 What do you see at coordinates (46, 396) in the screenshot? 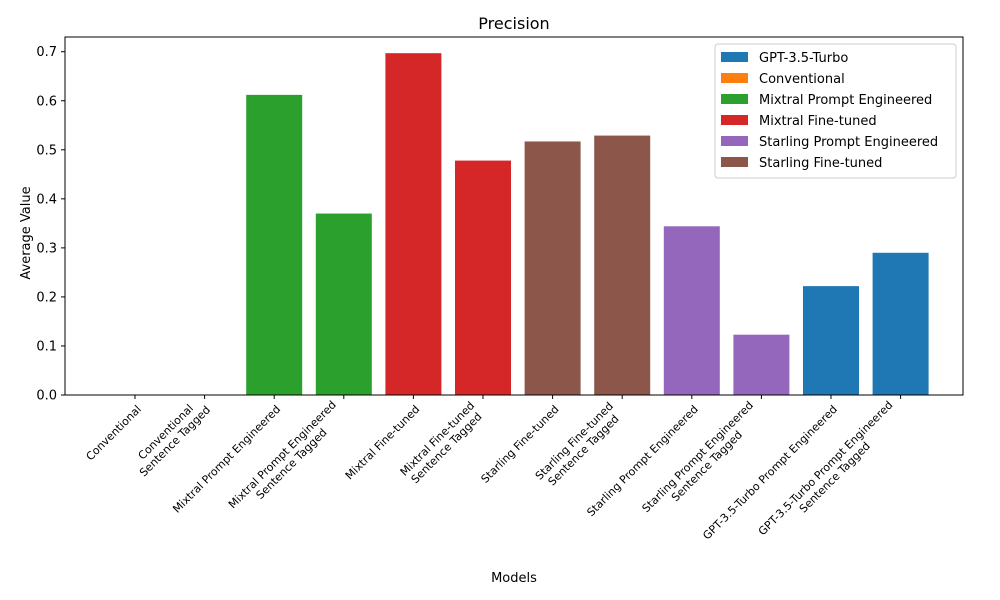
I see `y-tick-label: 0.0` at bounding box center [46, 396].